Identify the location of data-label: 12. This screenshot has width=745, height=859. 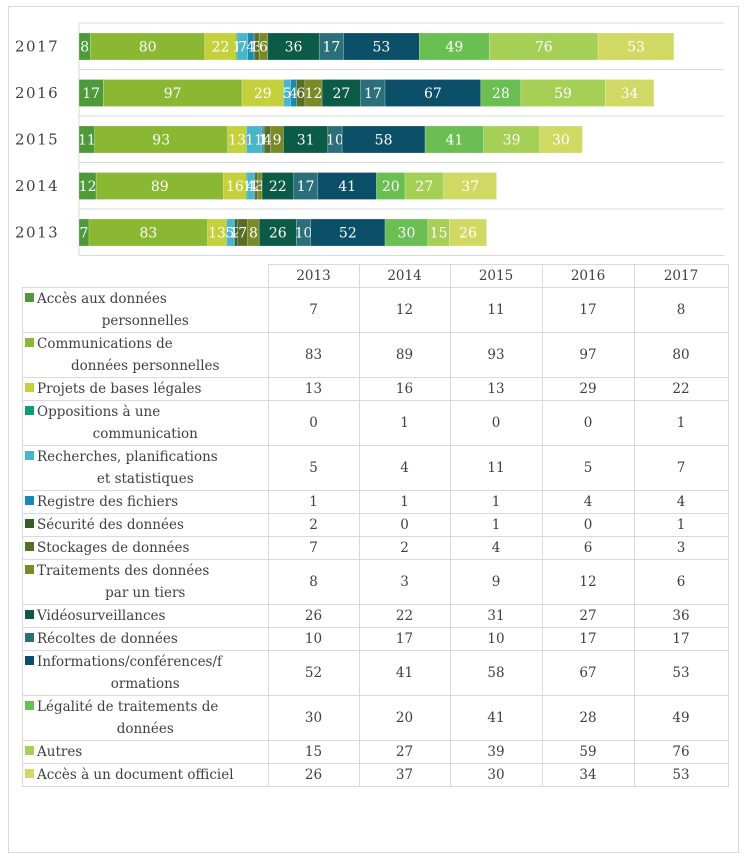
(88, 187).